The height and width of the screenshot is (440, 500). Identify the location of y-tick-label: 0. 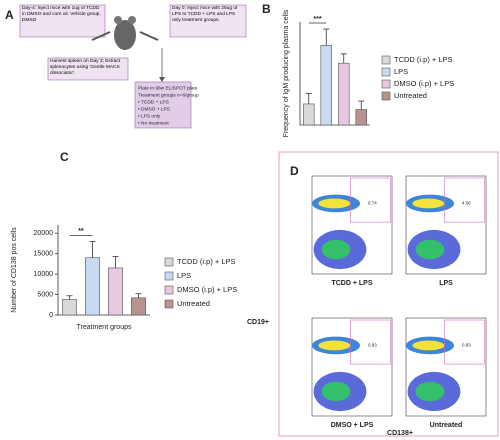
(51, 315).